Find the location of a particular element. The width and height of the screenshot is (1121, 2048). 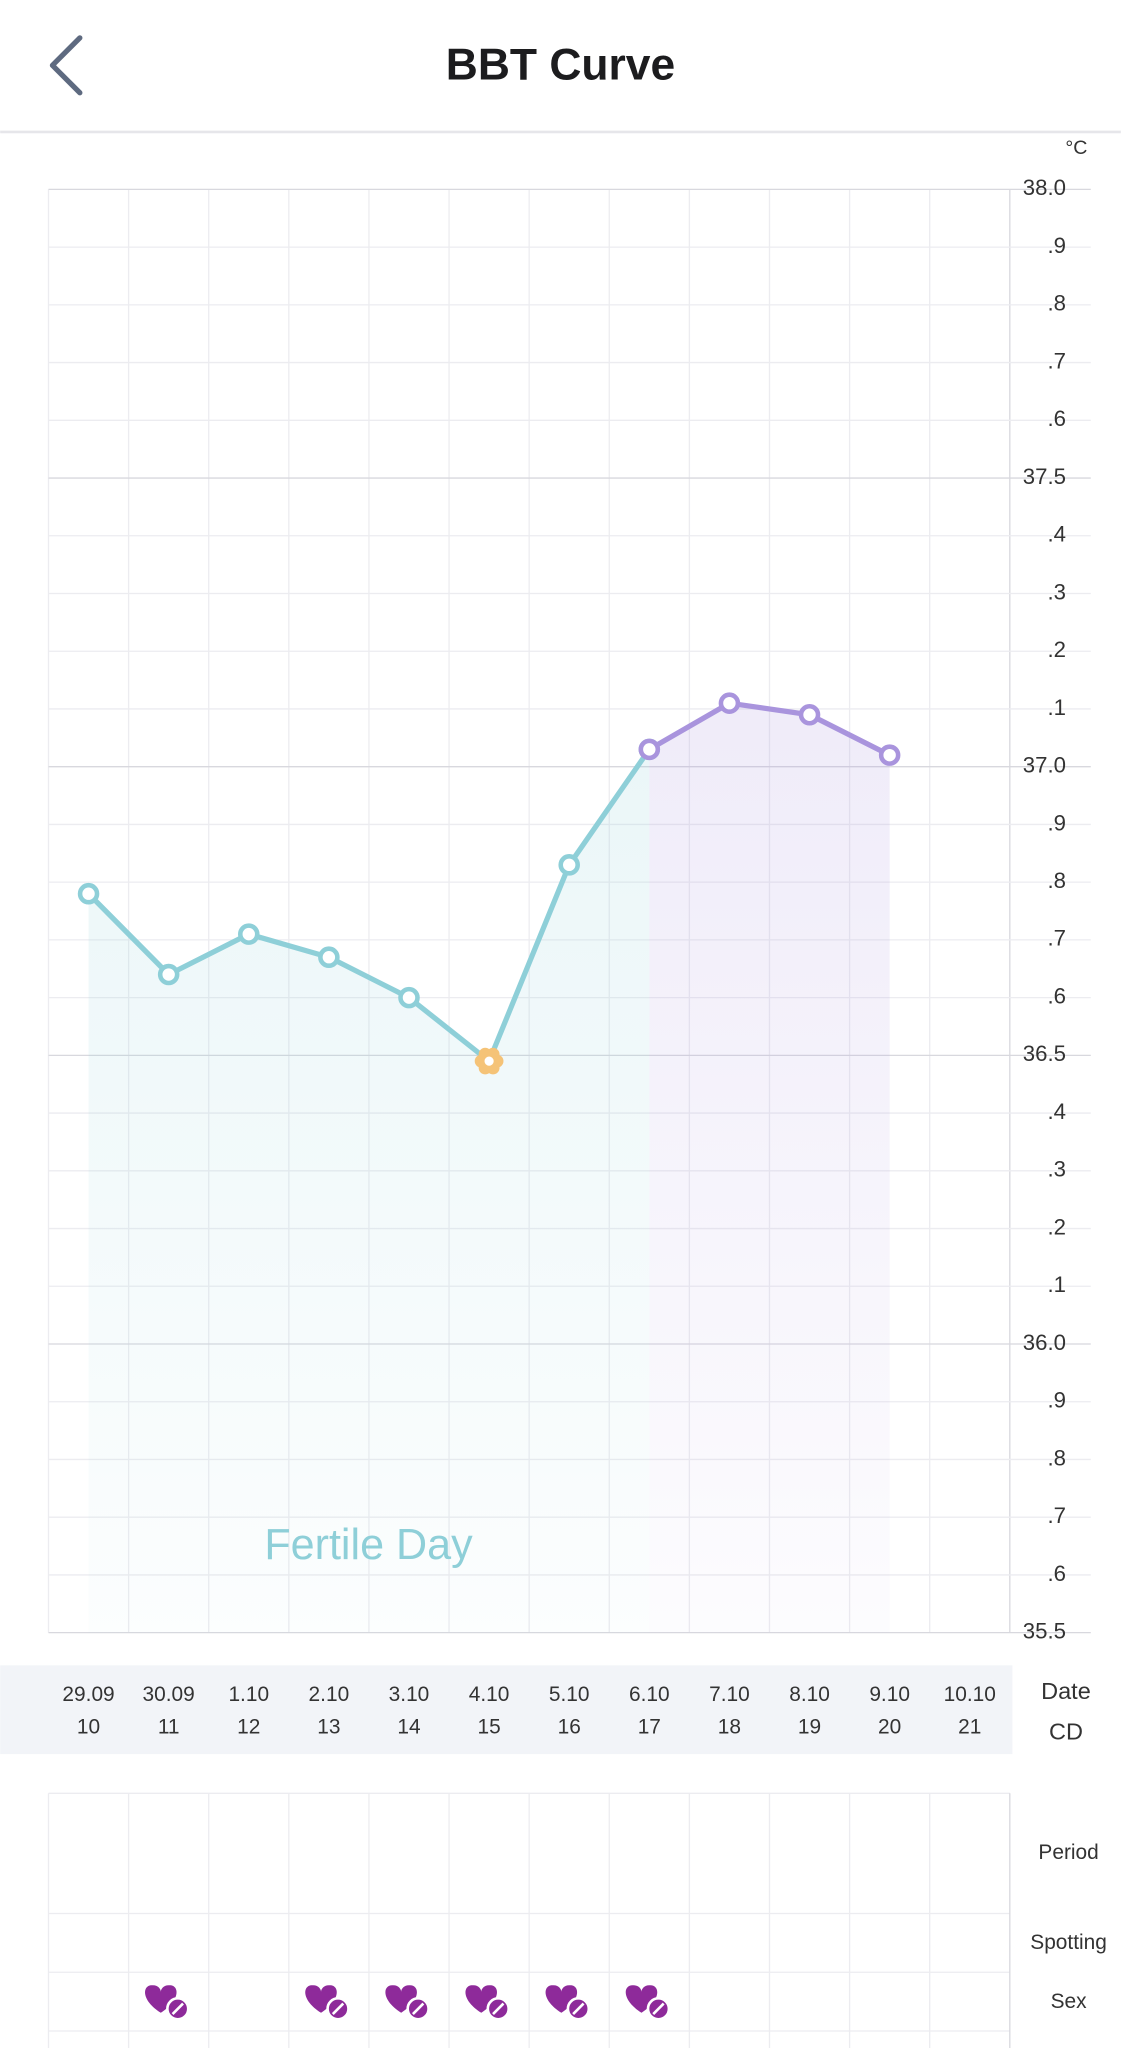

x-tick-label: 7.10 is located at coordinates (729, 1694).